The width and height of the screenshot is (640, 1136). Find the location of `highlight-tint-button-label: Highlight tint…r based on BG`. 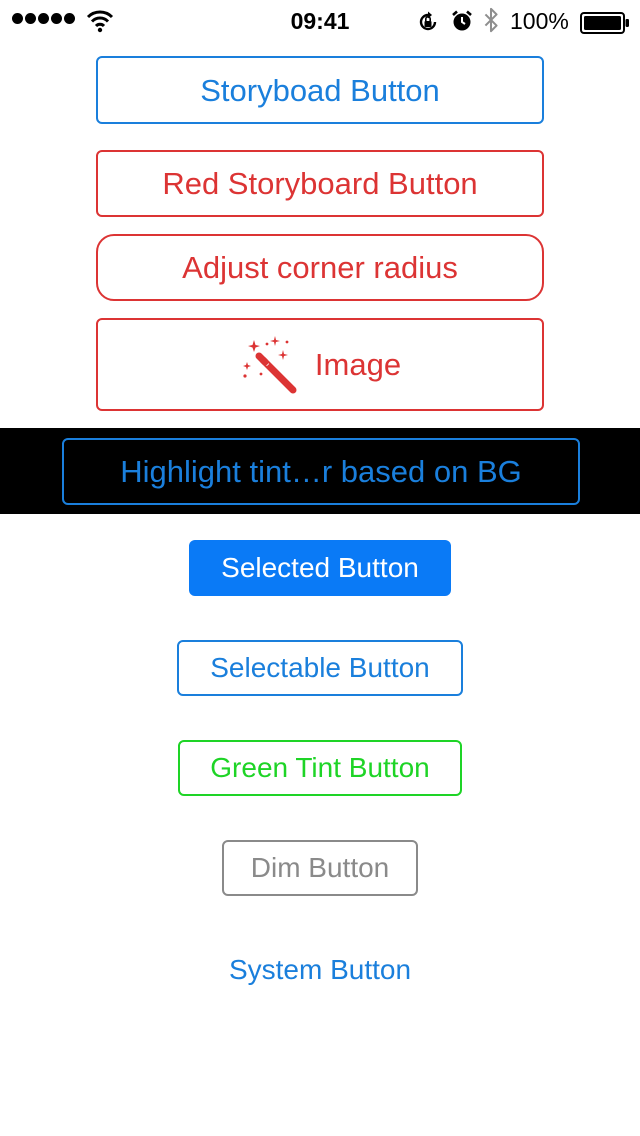

highlight-tint-button-label: Highlight tint…r based on BG is located at coordinates (321, 471).